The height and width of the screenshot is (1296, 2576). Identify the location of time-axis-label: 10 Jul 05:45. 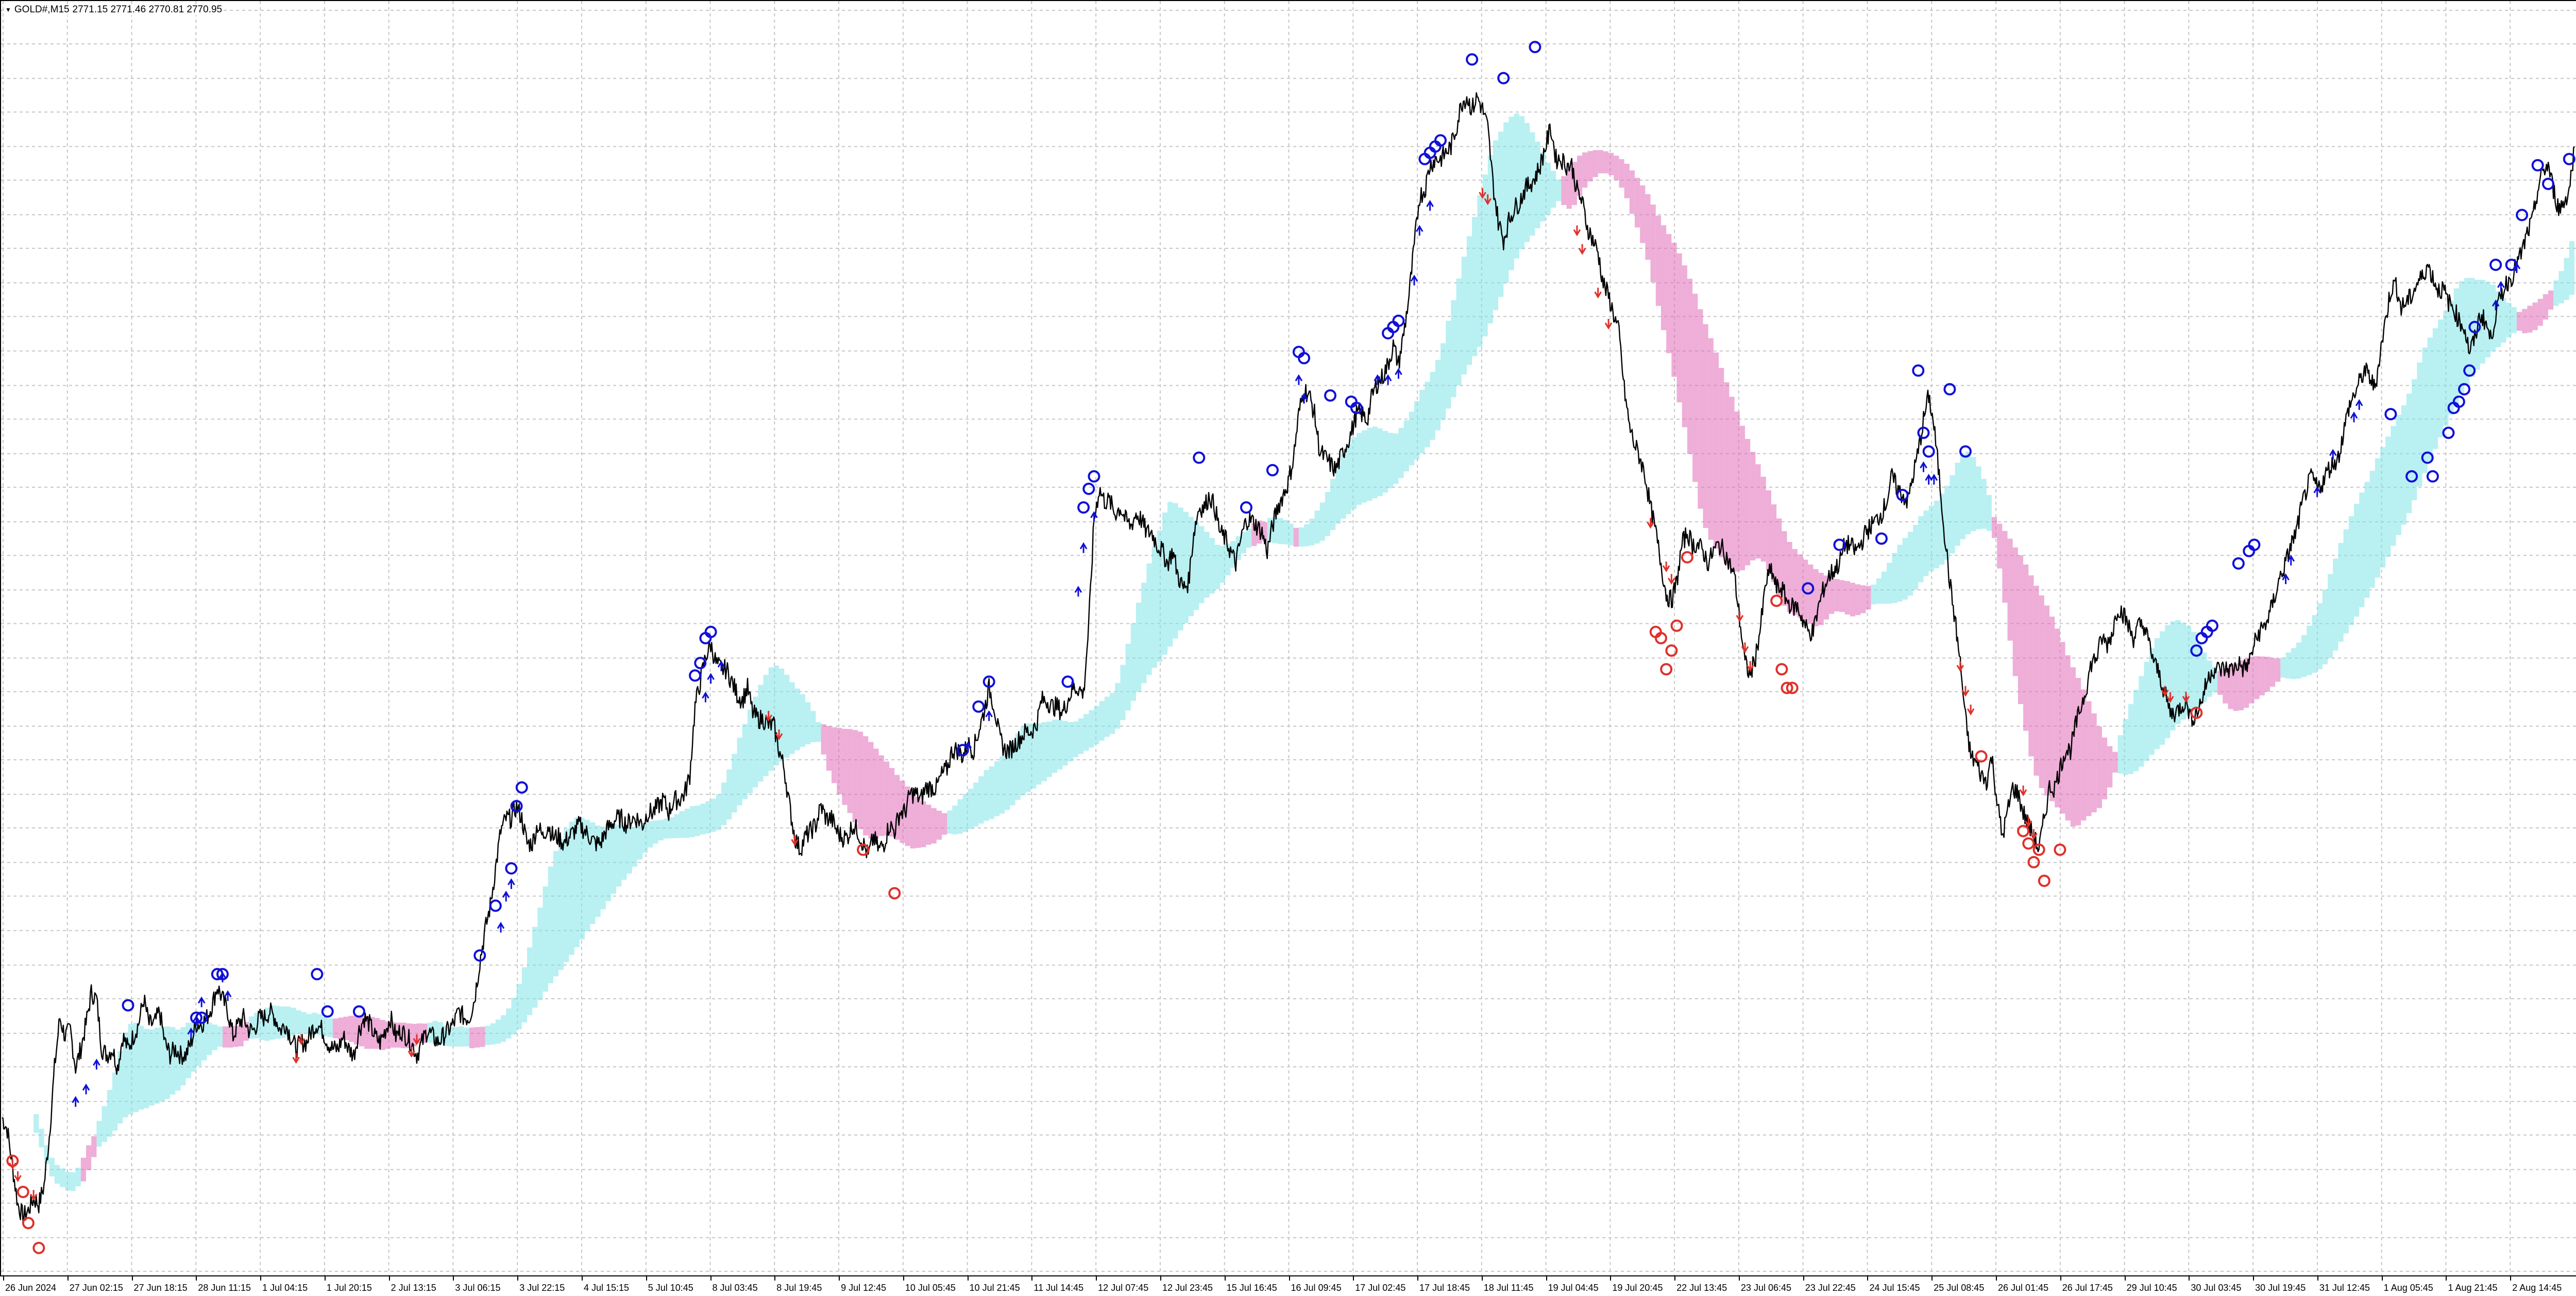
(930, 1288).